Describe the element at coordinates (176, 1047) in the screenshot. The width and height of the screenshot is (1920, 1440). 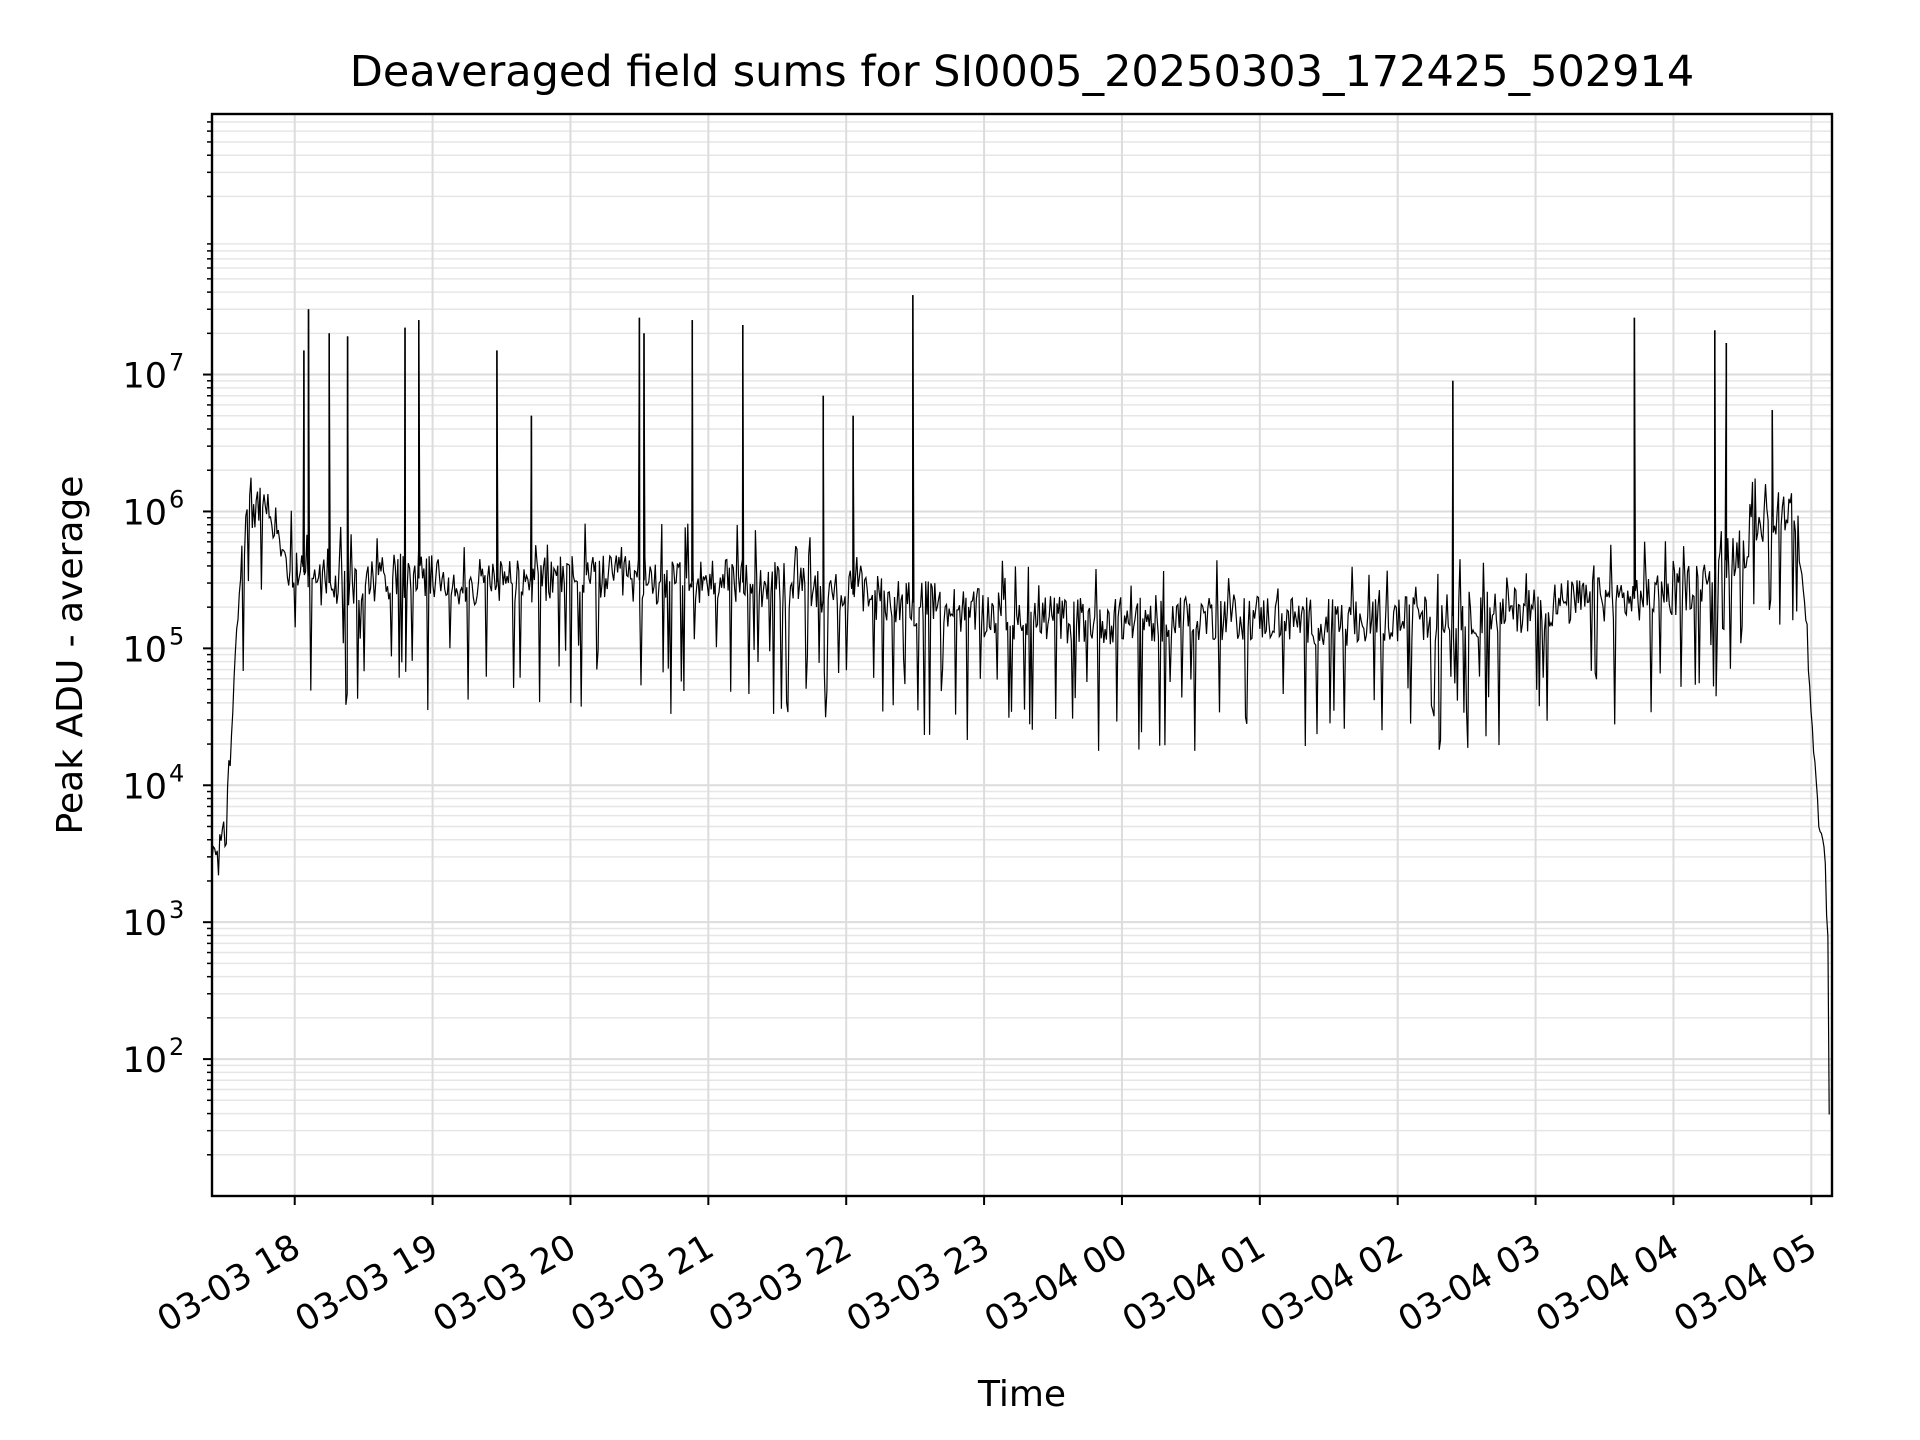
I see `y-tick-label-exponent: 2` at that location.